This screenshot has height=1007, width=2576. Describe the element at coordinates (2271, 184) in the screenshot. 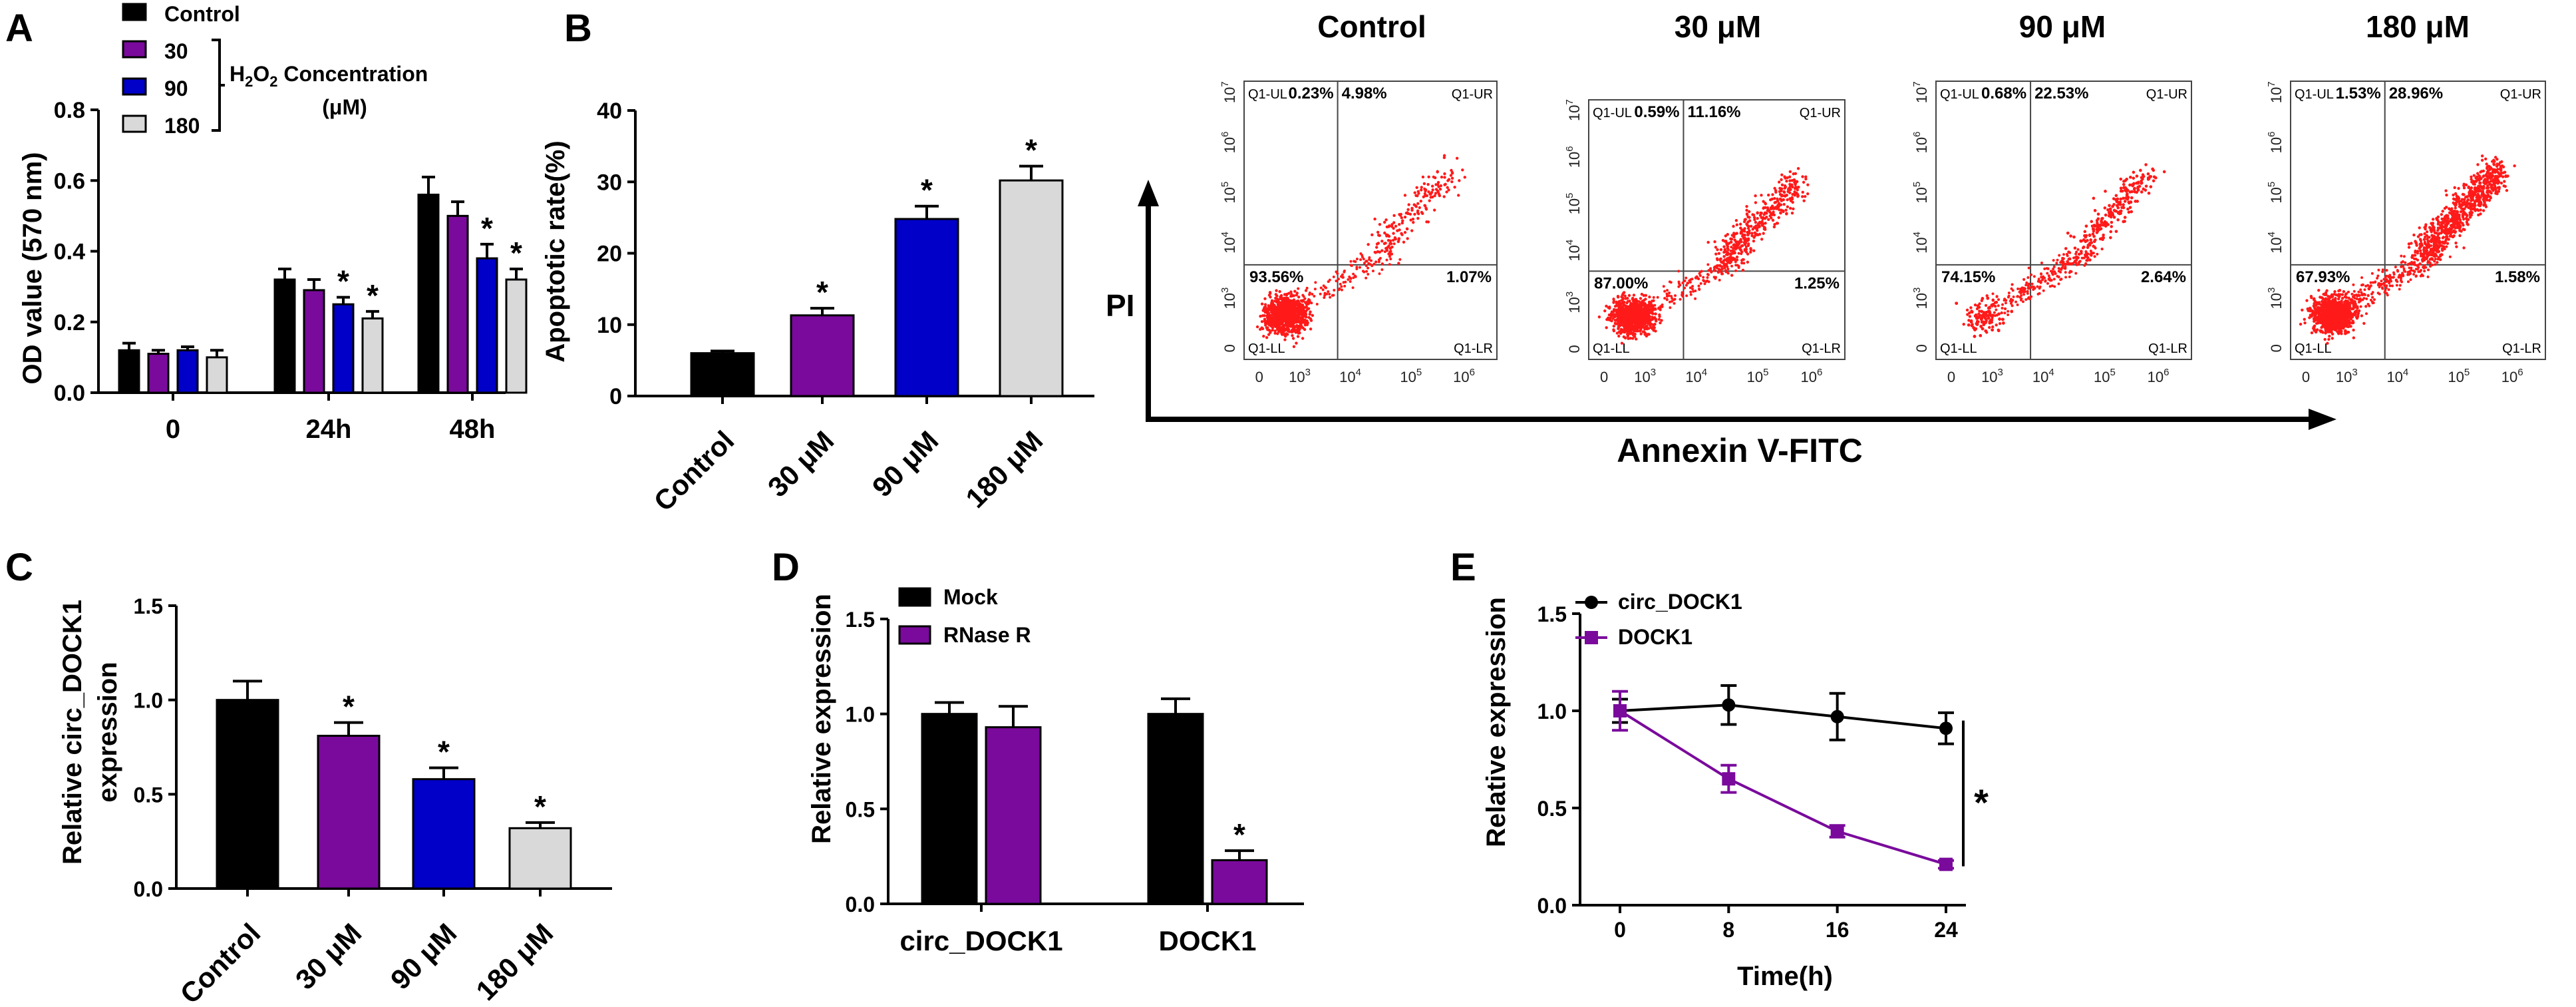

I see `flow-ytick-exp: 5` at that location.